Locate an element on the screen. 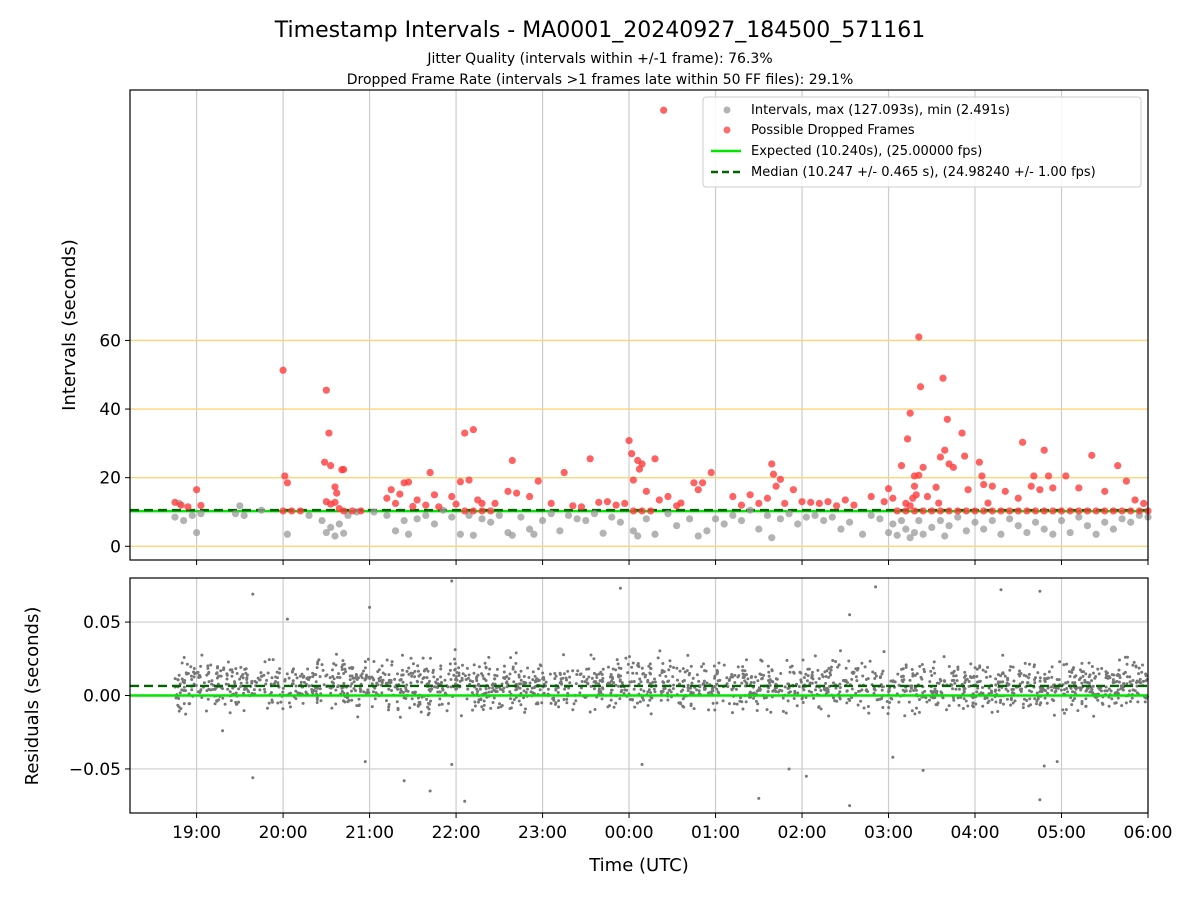 The image size is (1200, 900). x-tick-label: 20:00 is located at coordinates (283, 833).